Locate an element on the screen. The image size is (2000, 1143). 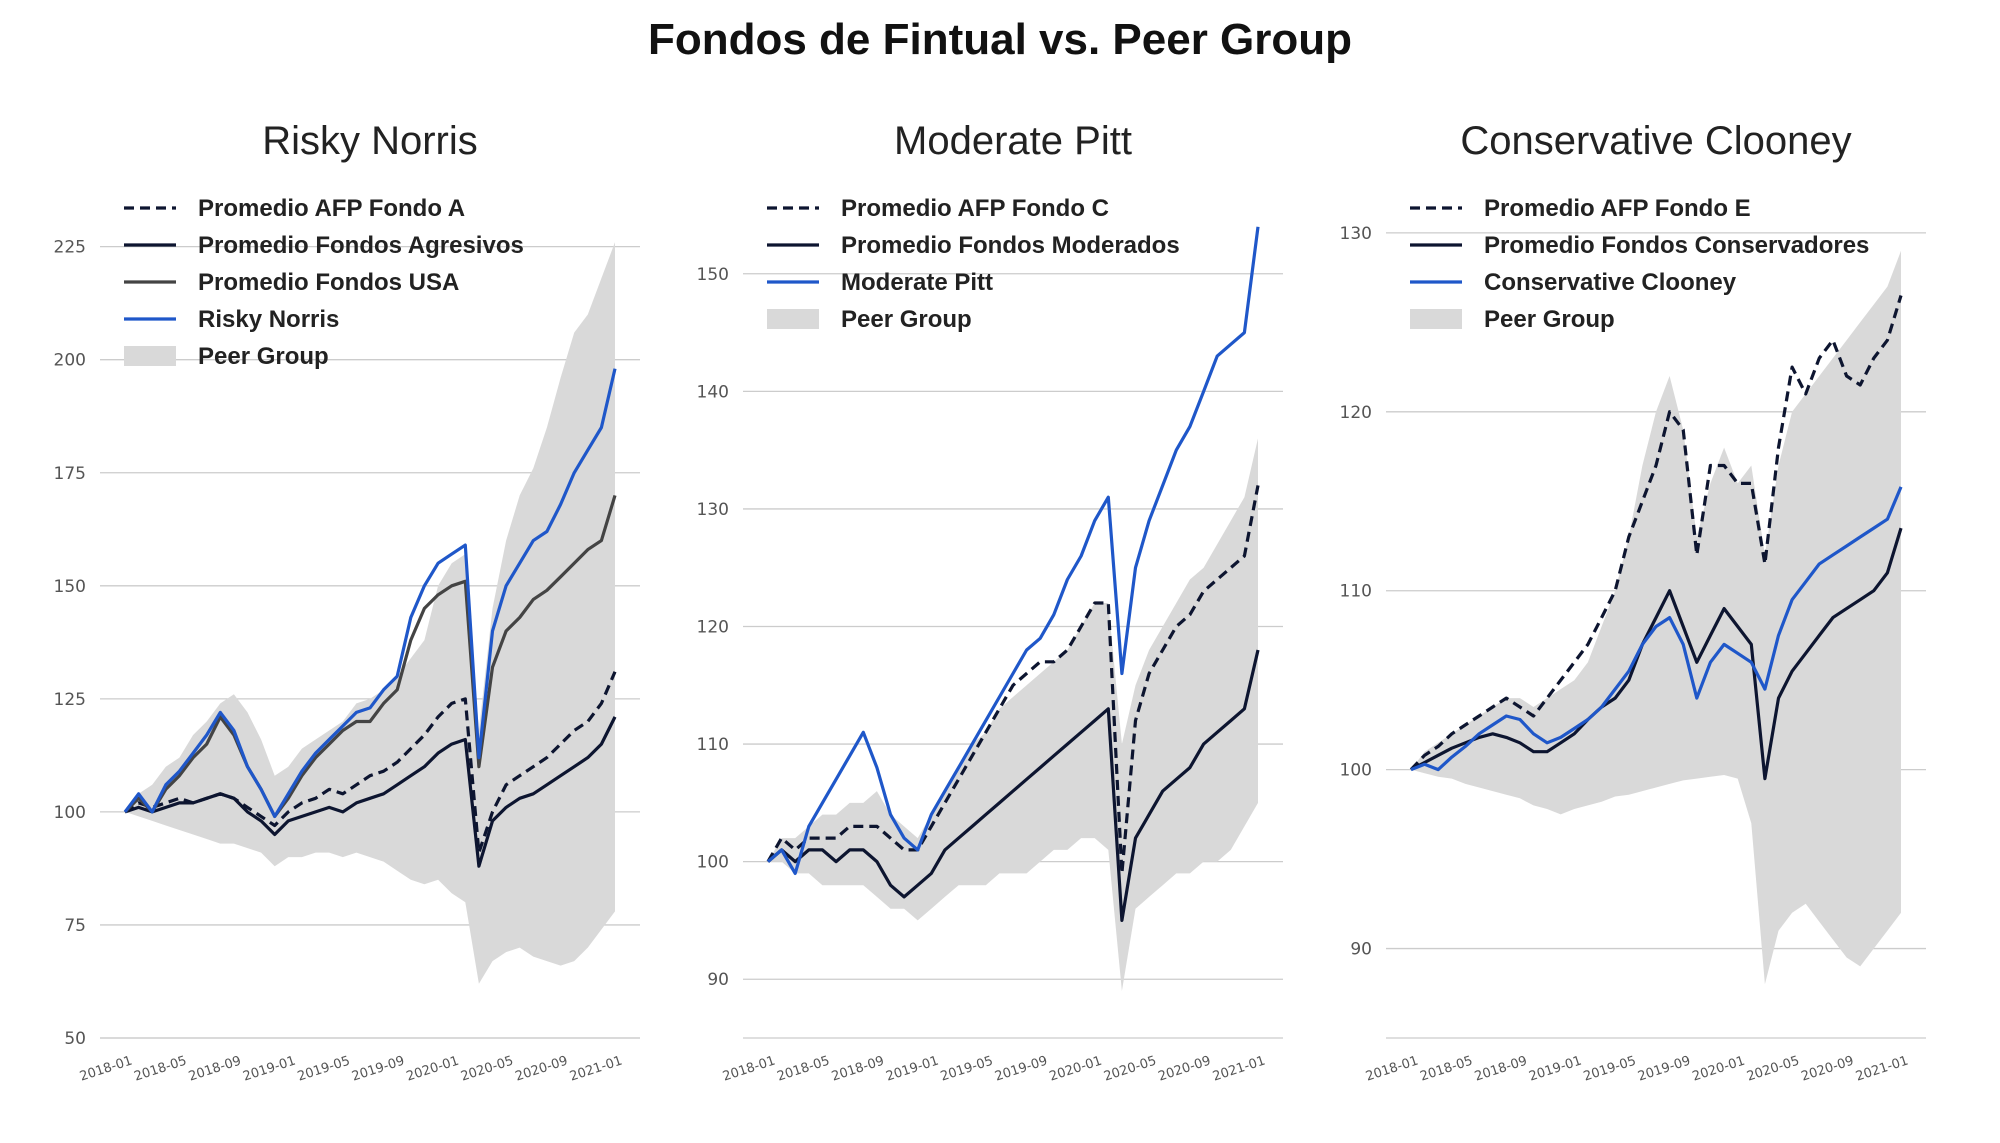
legend-label: Promedio Fondos Moderados is located at coordinates (1010, 245).